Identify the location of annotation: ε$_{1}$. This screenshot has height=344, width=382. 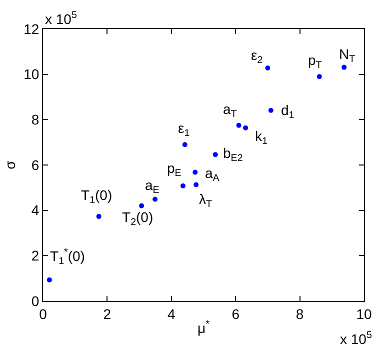
(184, 129).